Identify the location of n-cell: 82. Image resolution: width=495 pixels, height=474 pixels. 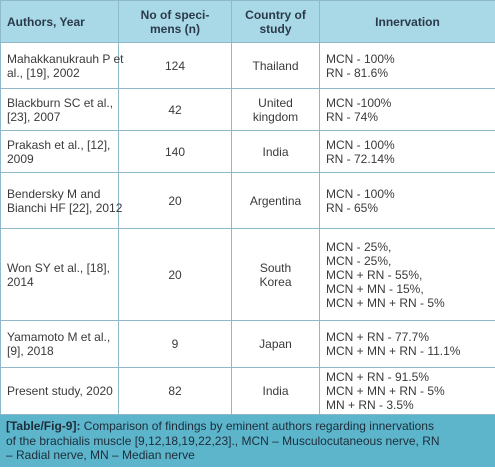
(175, 391).